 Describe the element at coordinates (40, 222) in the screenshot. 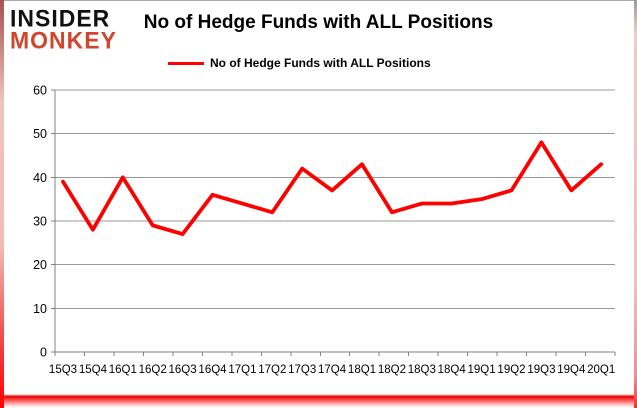

I see `y-axis-label: 30` at that location.